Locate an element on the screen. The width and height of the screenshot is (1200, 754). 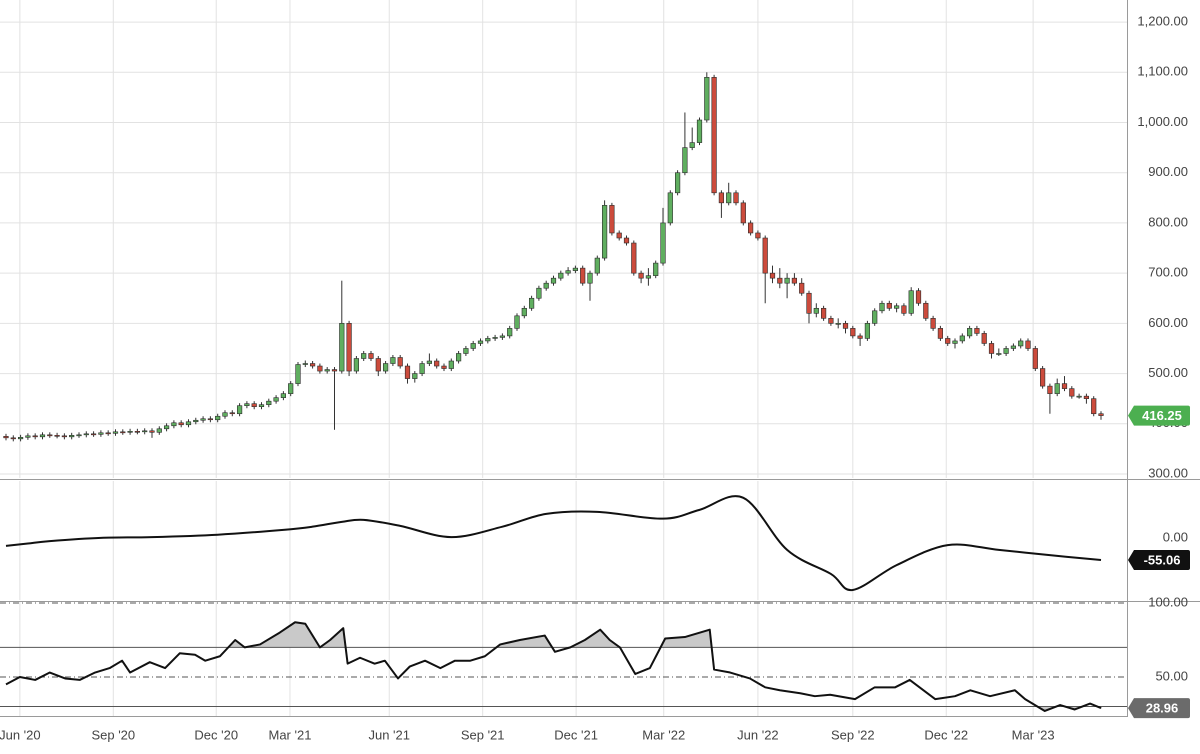
indicator-line is located at coordinates (553, 666).